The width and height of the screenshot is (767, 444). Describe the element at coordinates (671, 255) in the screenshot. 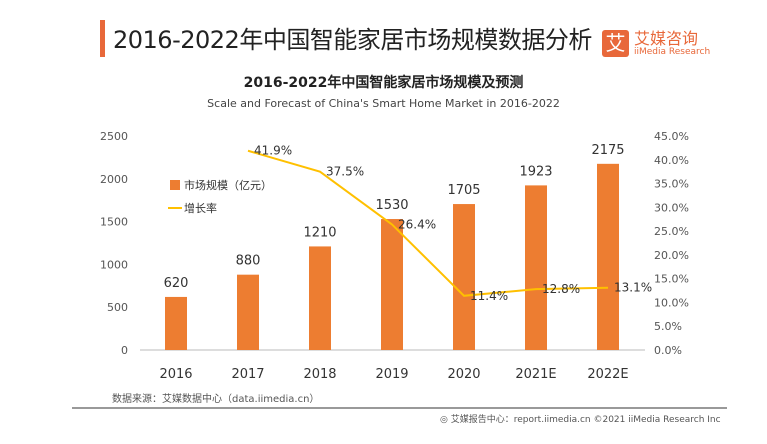

I see `y-right-tick-label: 20.0%` at that location.